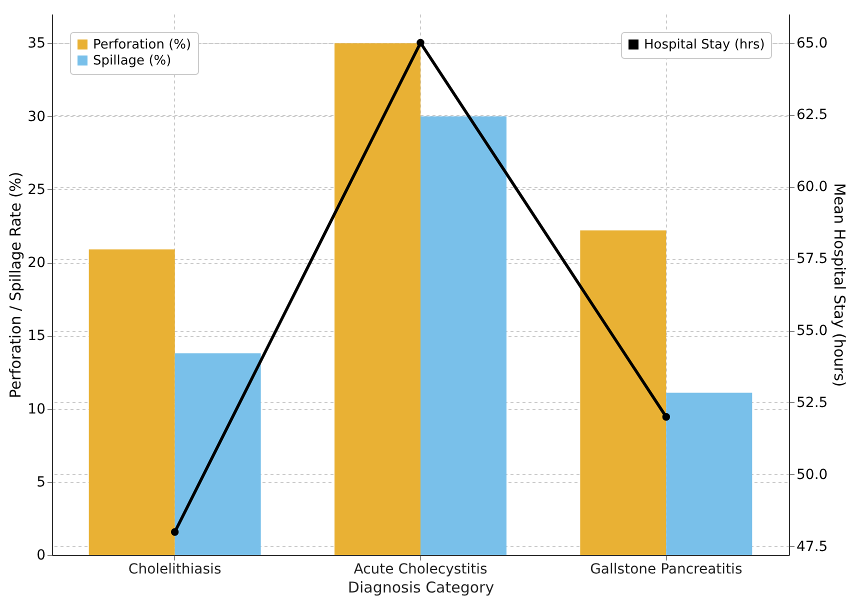 The width and height of the screenshot is (855, 601). Describe the element at coordinates (812, 259) in the screenshot. I see `y2-tick-label: 57.5` at that location.